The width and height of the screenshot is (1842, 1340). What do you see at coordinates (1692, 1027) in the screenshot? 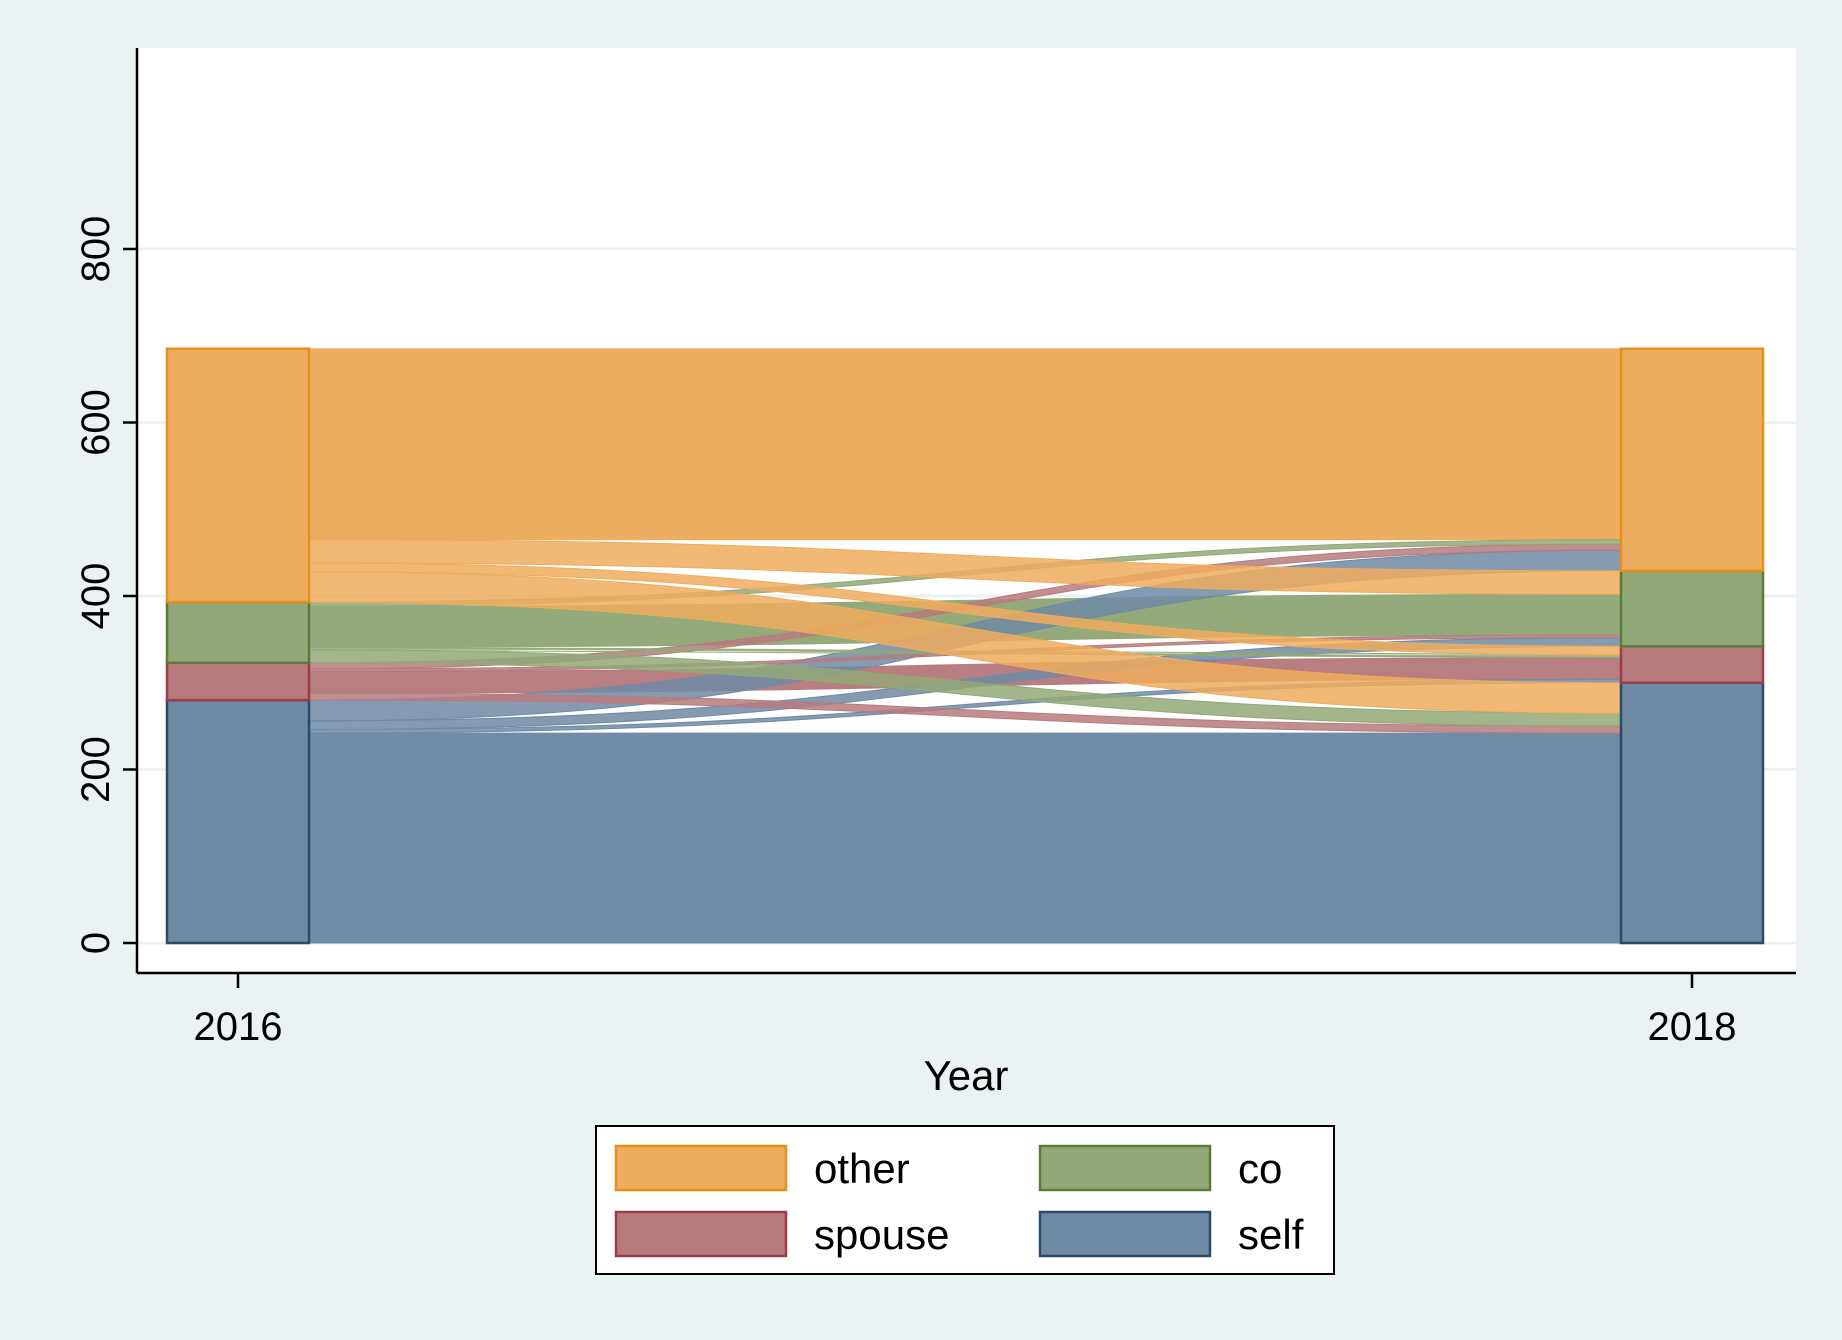
I see `x-tick-label-2018: 2018` at bounding box center [1692, 1027].